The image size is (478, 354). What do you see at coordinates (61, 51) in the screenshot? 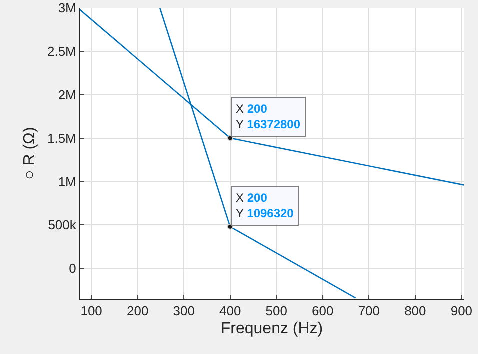
I see `y-tick-label: 2.5M` at bounding box center [61, 51].